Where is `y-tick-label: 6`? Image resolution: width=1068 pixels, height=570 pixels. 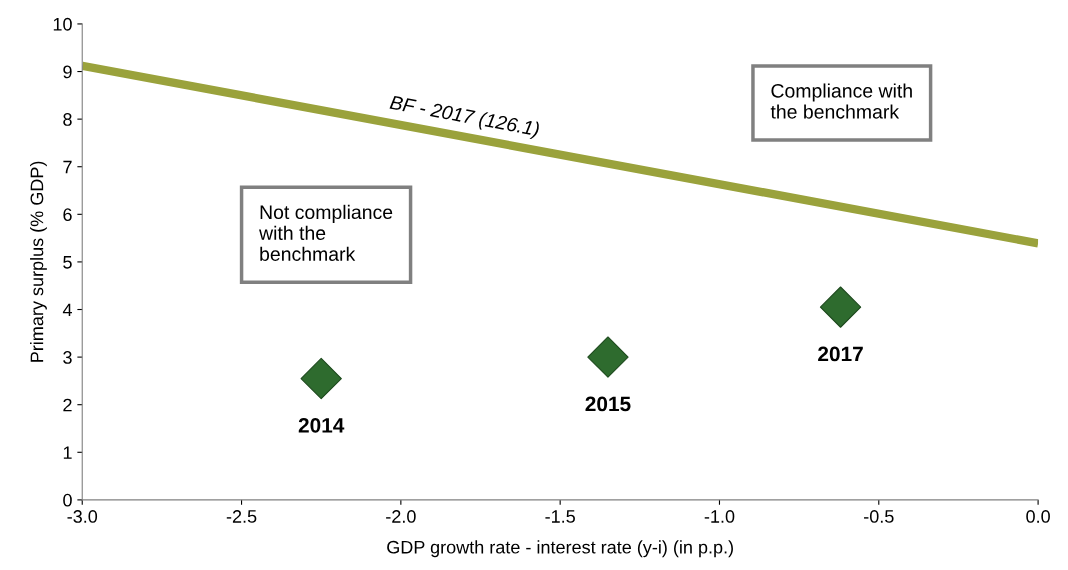 y-tick-label: 6 is located at coordinates (67, 215).